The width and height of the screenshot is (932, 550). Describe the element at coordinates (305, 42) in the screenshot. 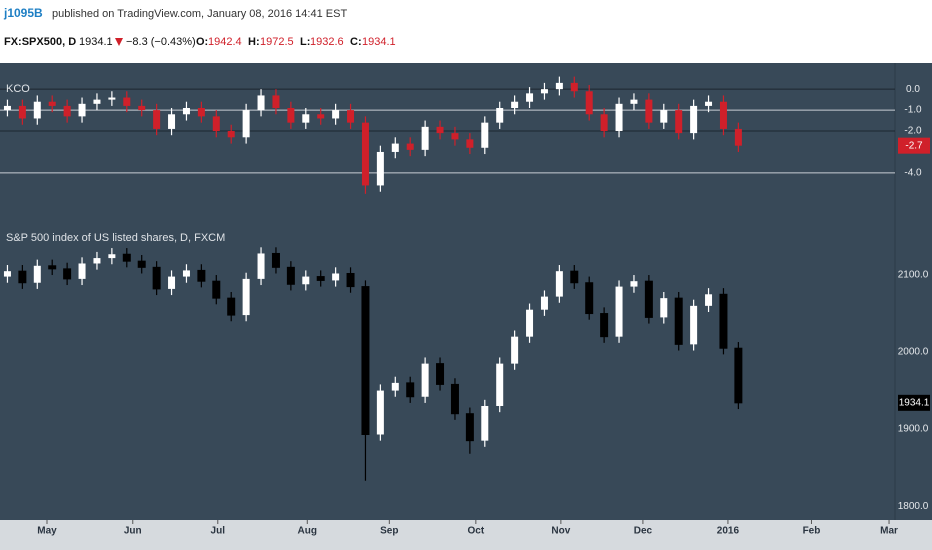

I see `low-label: L:` at that location.